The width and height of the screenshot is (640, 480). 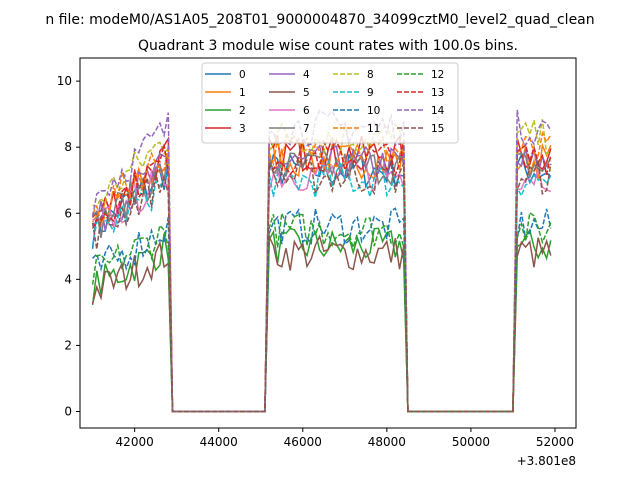 I want to click on legend-label: 12, so click(x=437, y=75).